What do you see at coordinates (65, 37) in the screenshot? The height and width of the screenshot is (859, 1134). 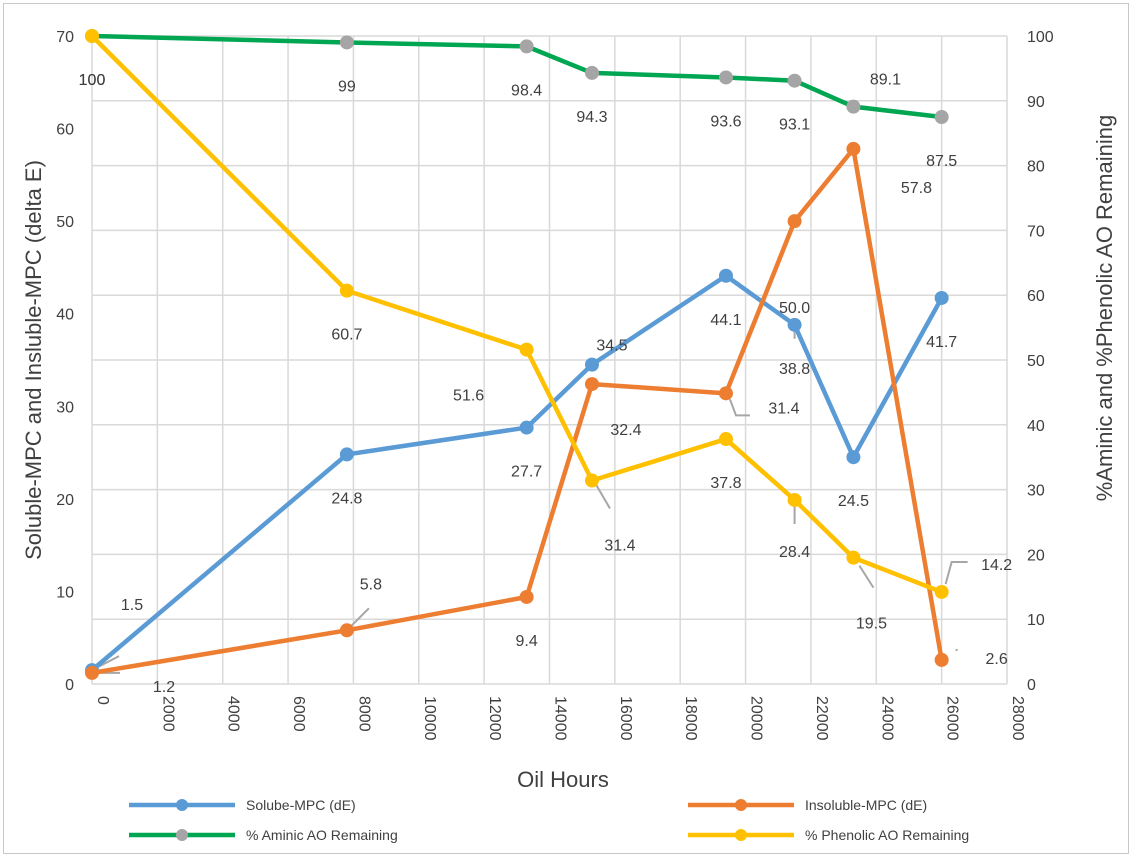 I see `left-tick-label: 70` at bounding box center [65, 37].